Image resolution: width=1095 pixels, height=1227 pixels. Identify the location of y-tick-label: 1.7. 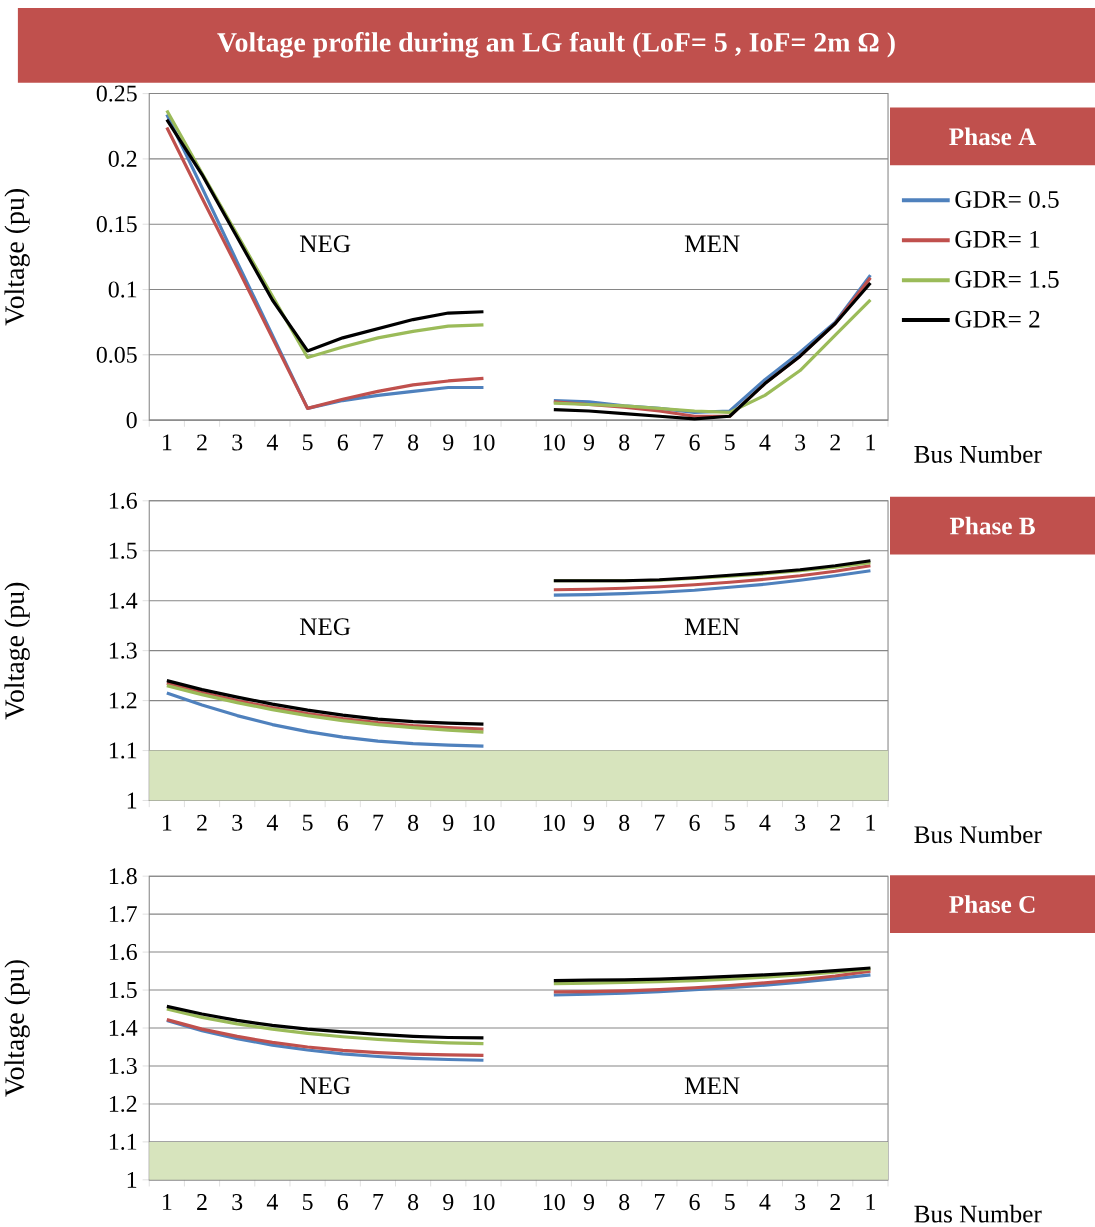
(123, 914).